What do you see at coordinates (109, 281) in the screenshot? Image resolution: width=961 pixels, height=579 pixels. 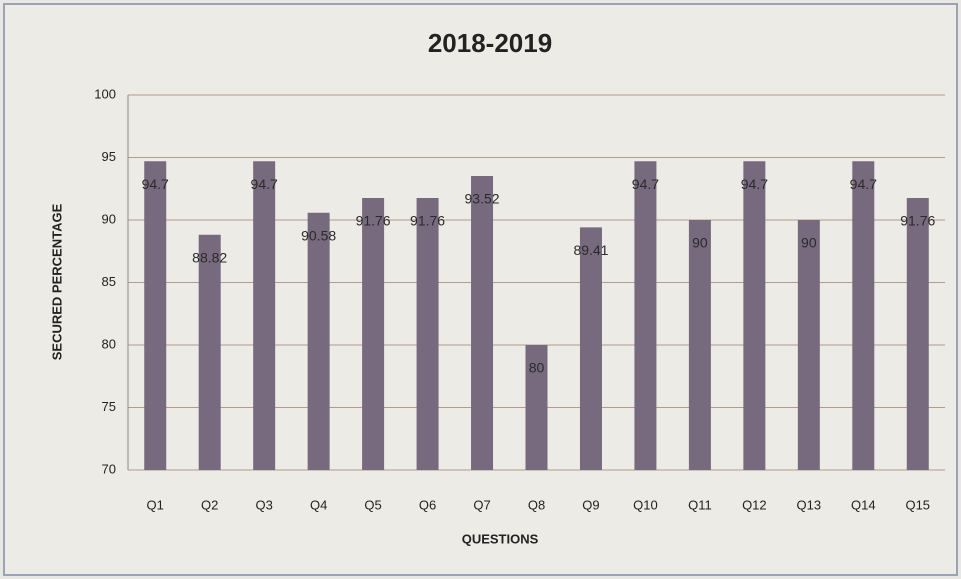 I see `y-tick-label: 85` at bounding box center [109, 281].